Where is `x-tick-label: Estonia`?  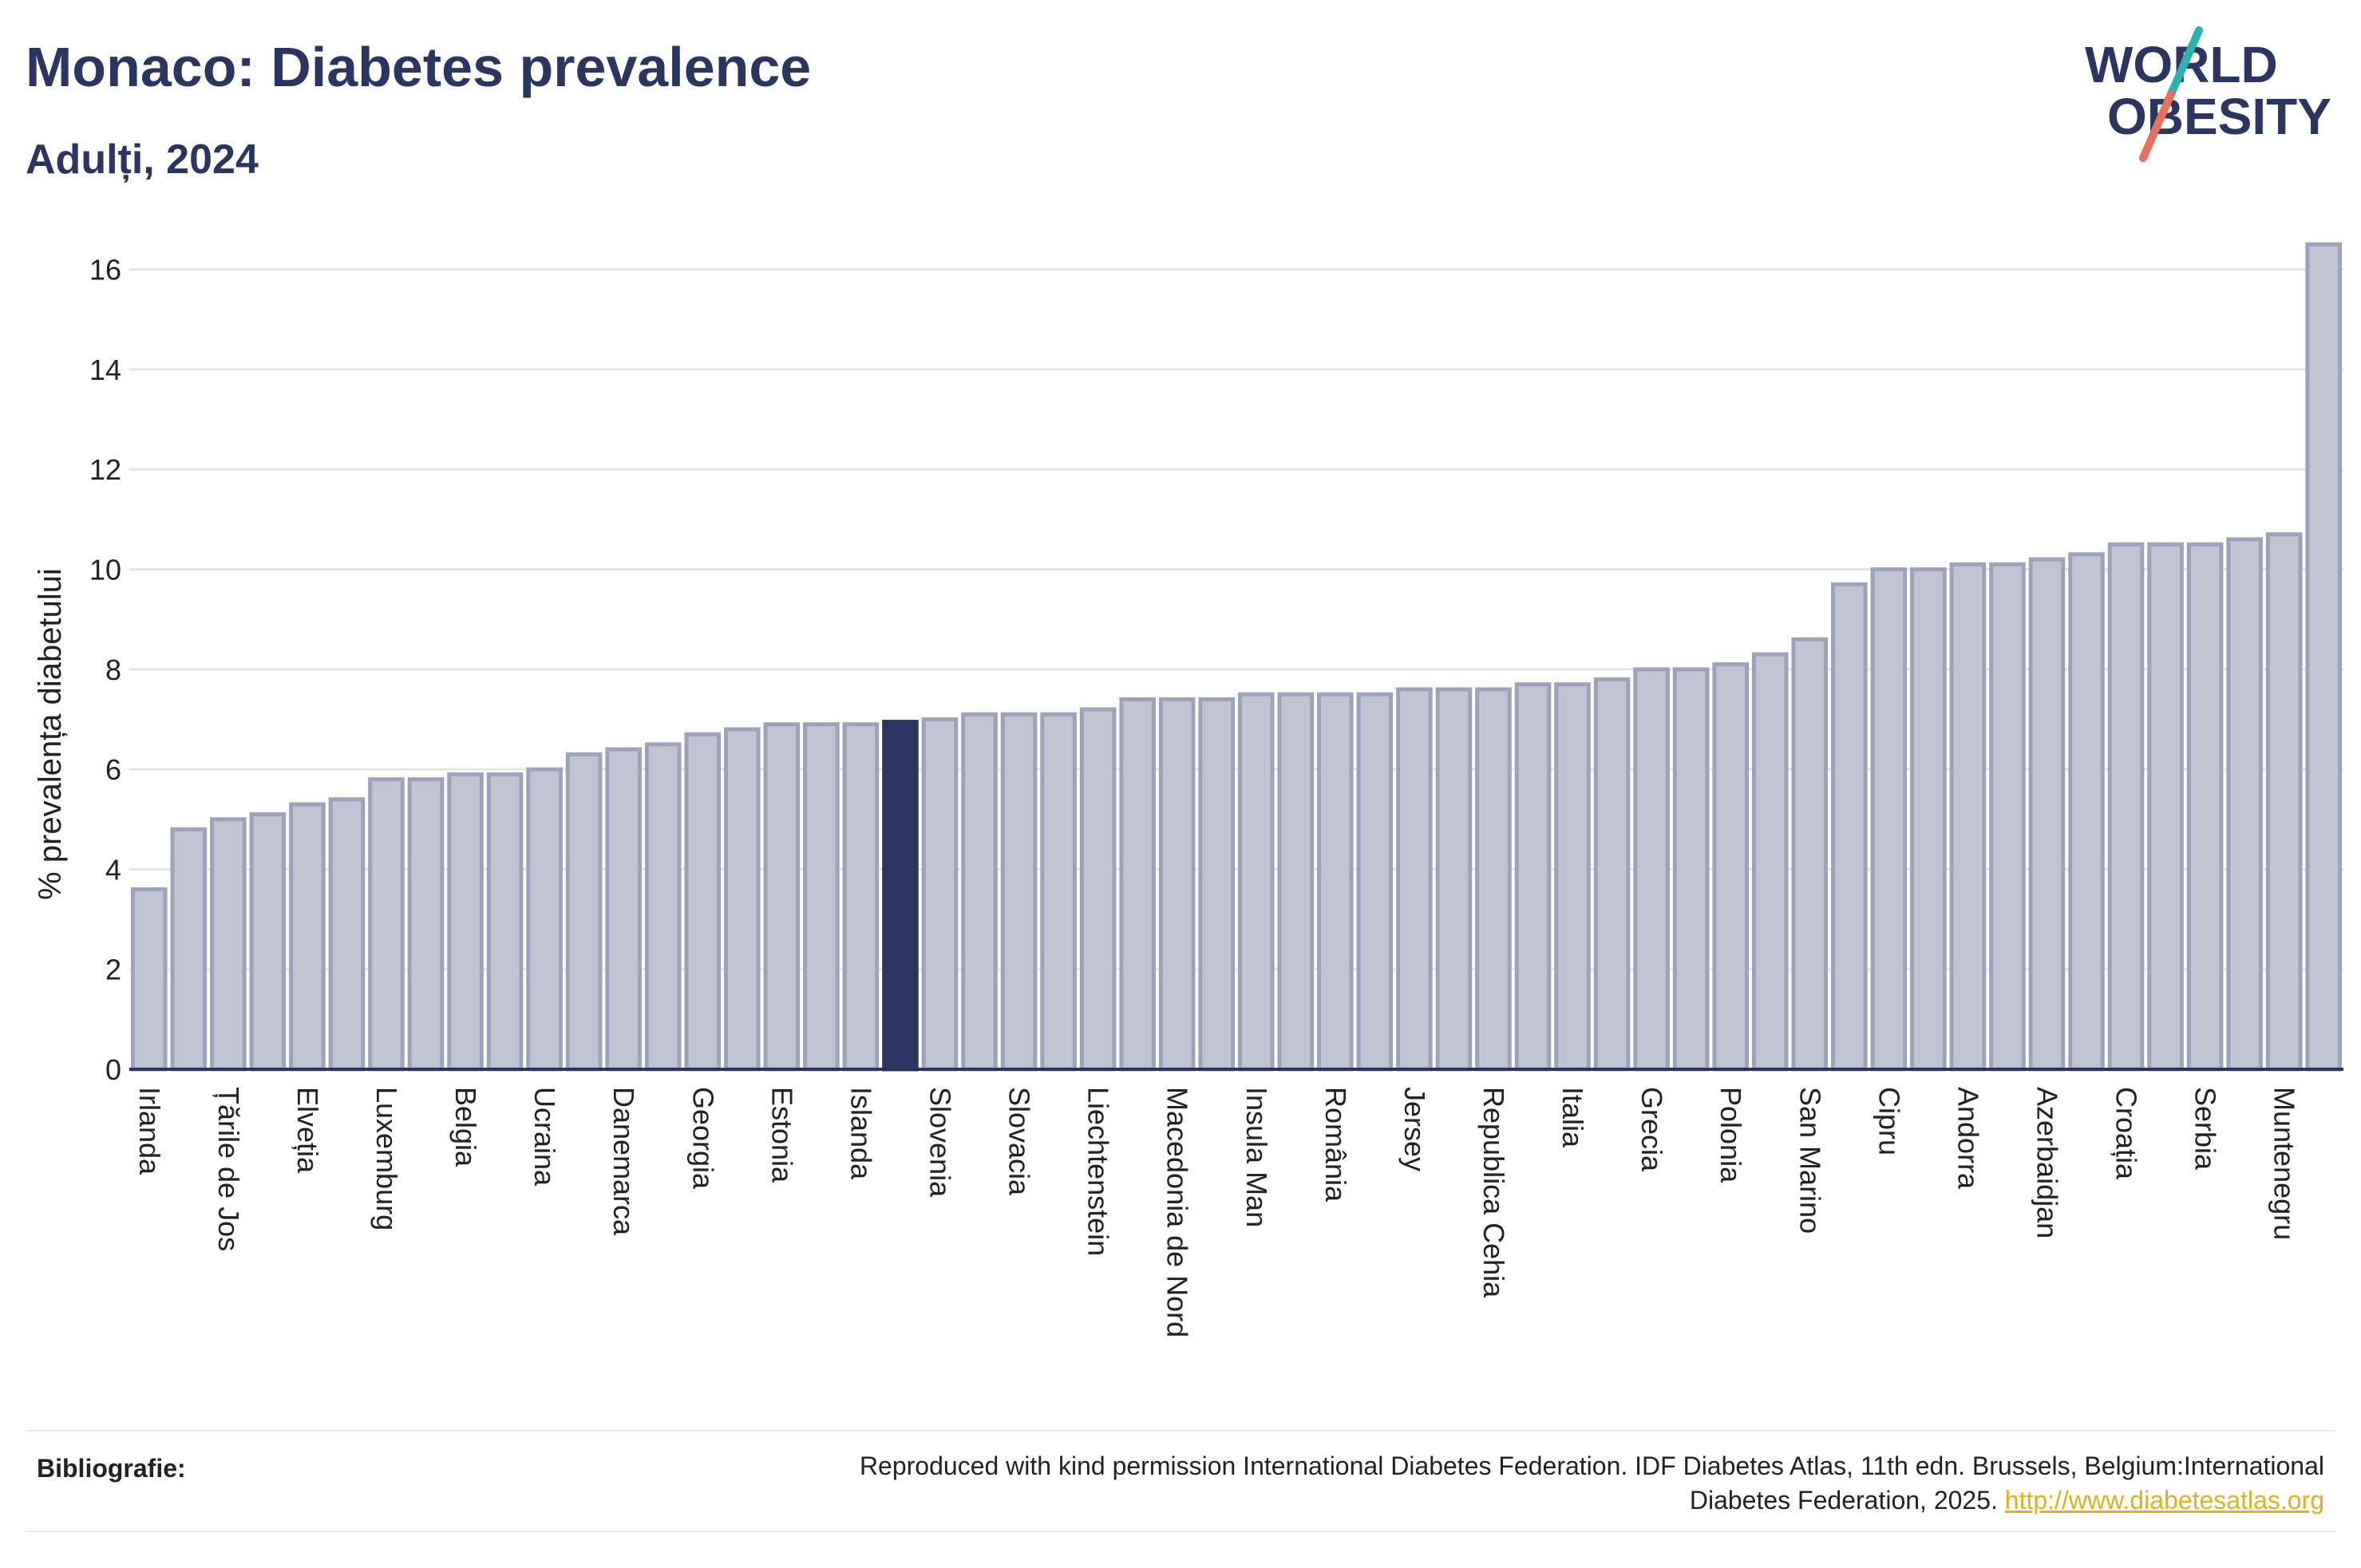 x-tick-label: Estonia is located at coordinates (781, 1135).